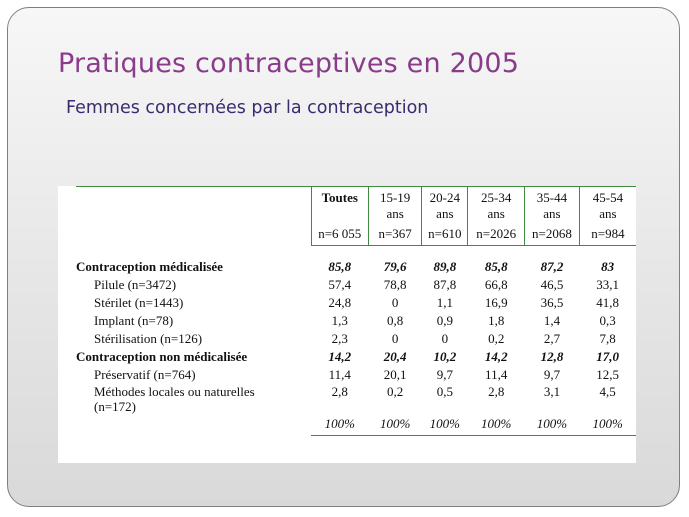  What do you see at coordinates (247, 108) in the screenshot?
I see `slide-subtitle: Femmes concernées par la contraception` at bounding box center [247, 108].